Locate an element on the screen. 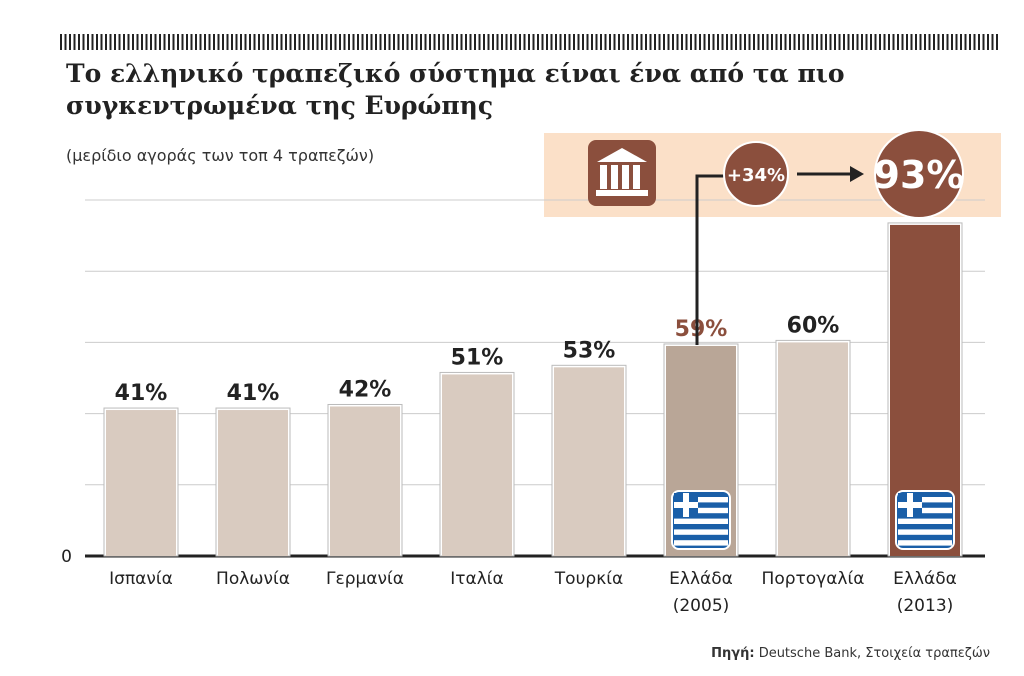 This screenshot has width=1024, height=676. y-tick-label: 0 is located at coordinates (66, 557).